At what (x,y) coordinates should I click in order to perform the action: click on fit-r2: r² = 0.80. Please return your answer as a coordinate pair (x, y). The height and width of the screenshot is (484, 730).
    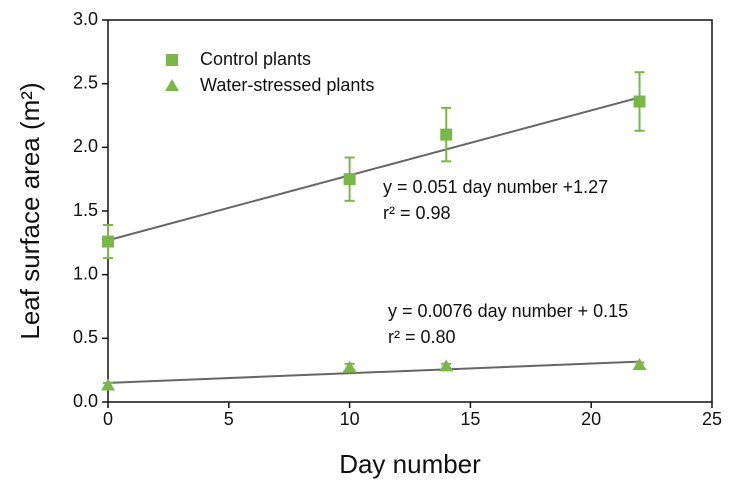
    Looking at the image, I should click on (422, 337).